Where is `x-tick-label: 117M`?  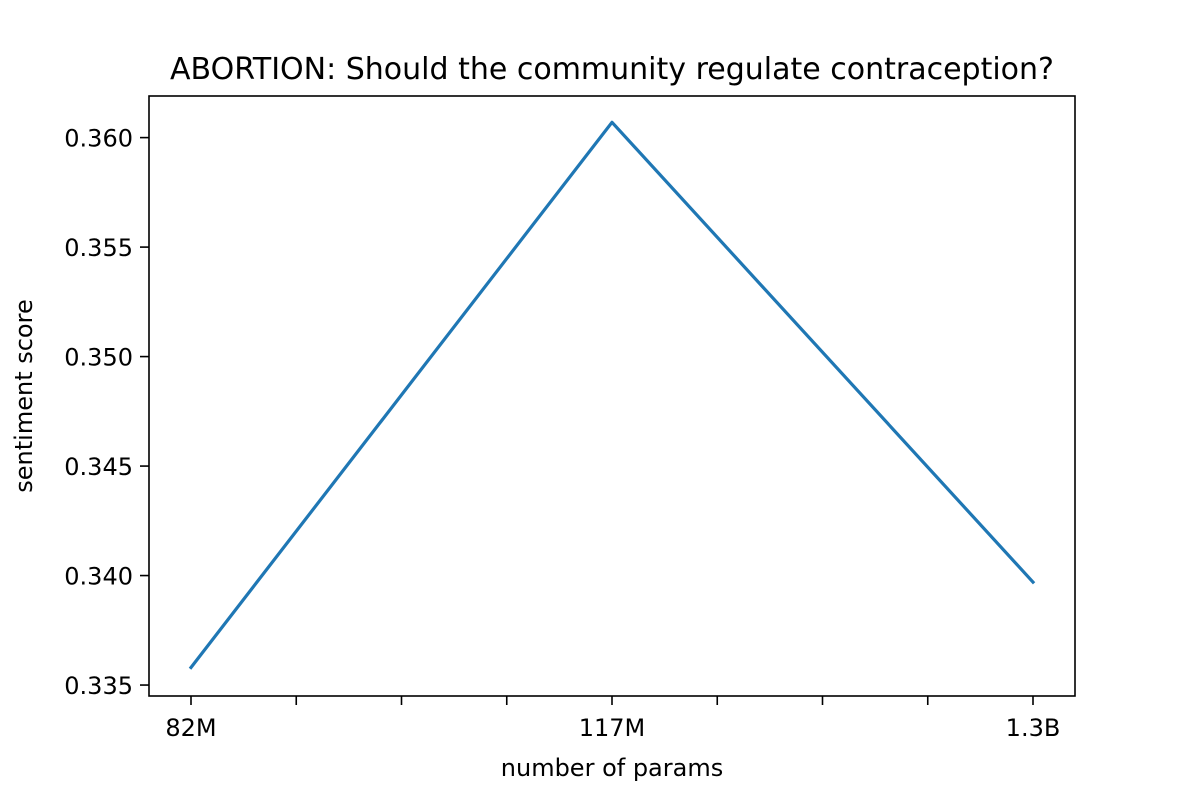
x-tick-label: 117M is located at coordinates (612, 728).